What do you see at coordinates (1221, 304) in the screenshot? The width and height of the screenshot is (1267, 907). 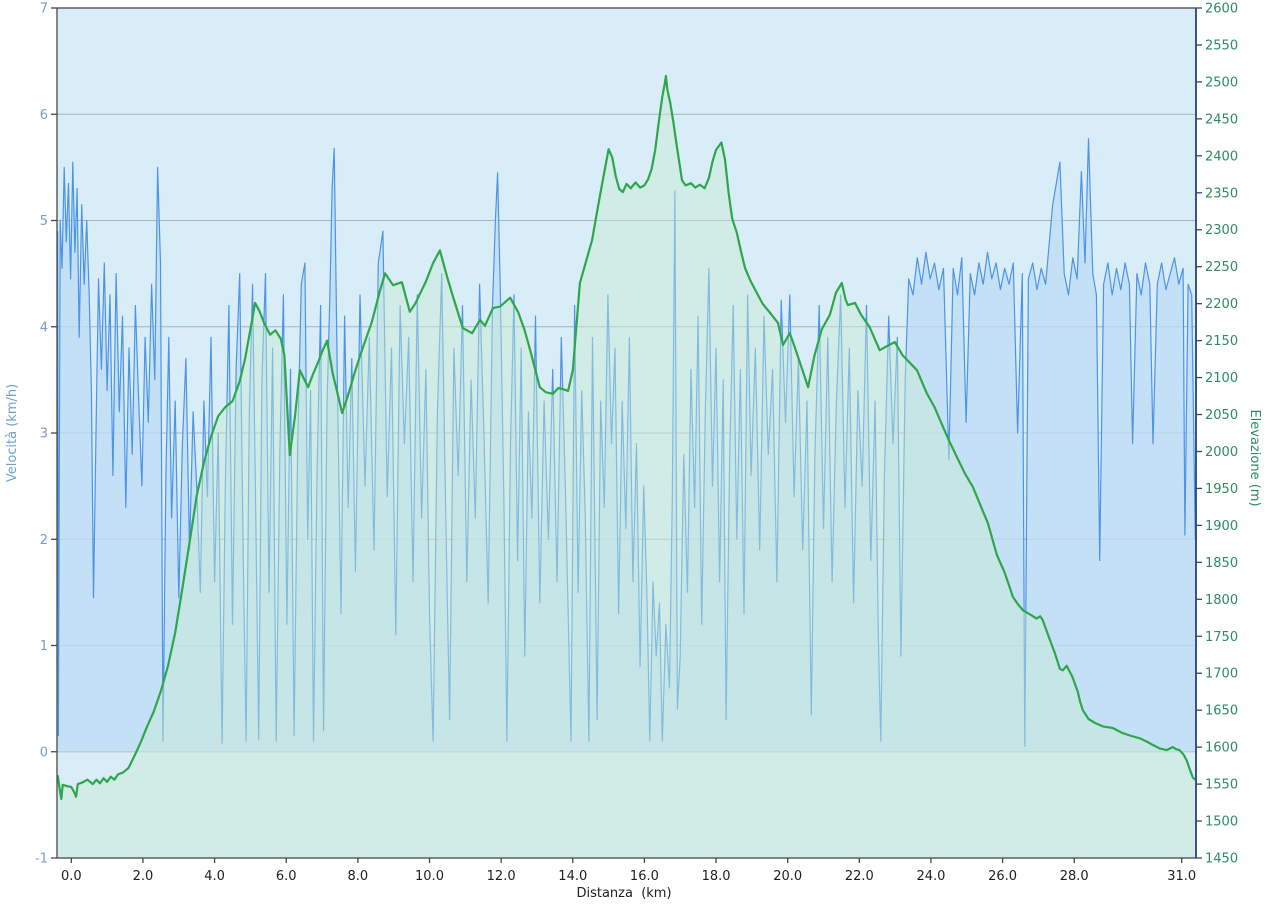 I see `y-axis-right-tick-label: 2200` at bounding box center [1221, 304].